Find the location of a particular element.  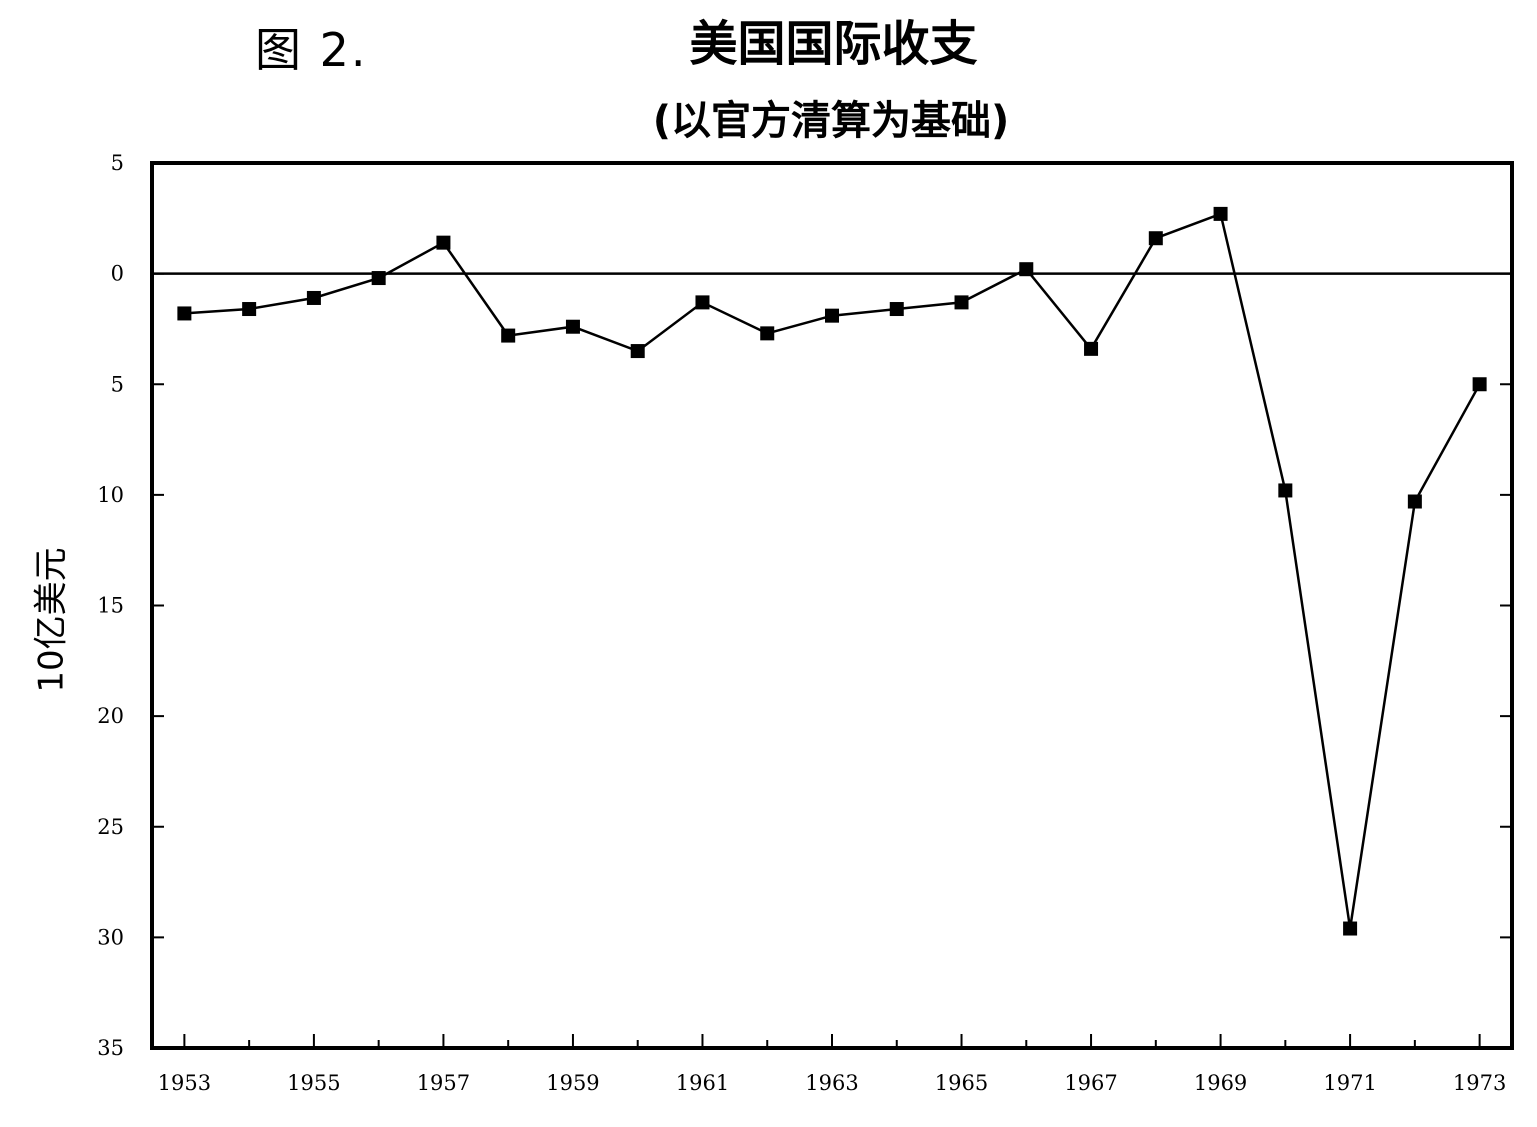

y-tick-label: 35 is located at coordinates (110, 1048).